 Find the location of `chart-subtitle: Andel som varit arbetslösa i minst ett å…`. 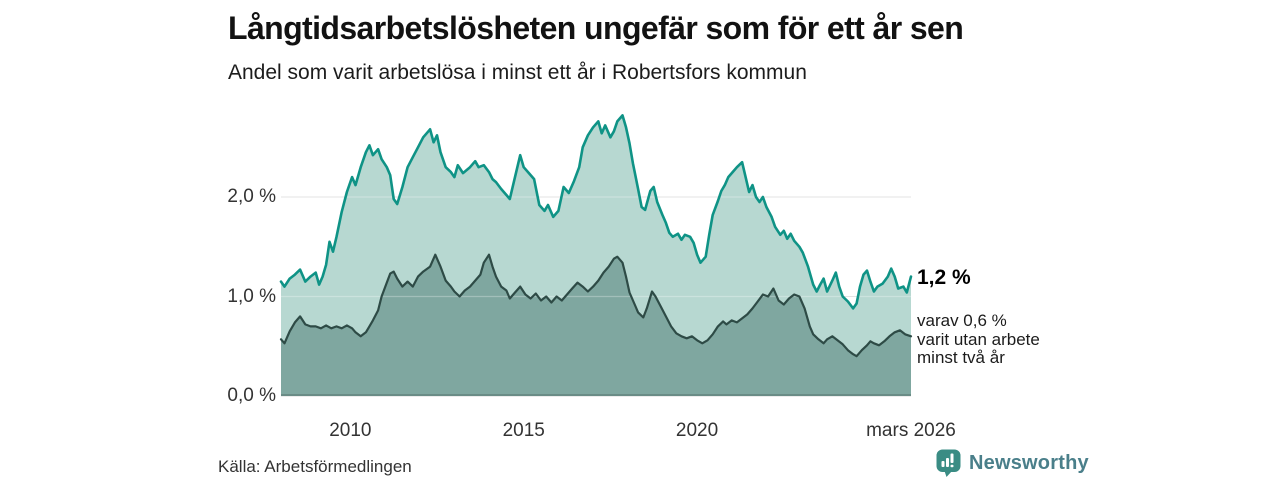

chart-subtitle: Andel som varit arbetslösa i minst ett å… is located at coordinates (517, 72).